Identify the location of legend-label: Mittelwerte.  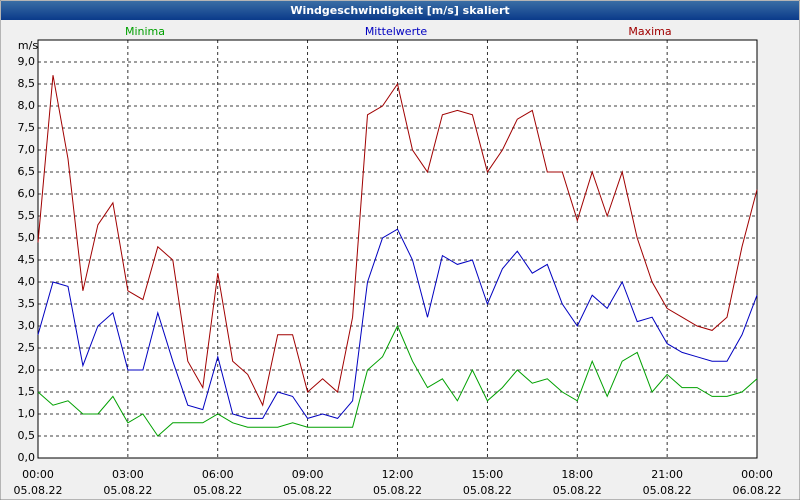
(396, 31).